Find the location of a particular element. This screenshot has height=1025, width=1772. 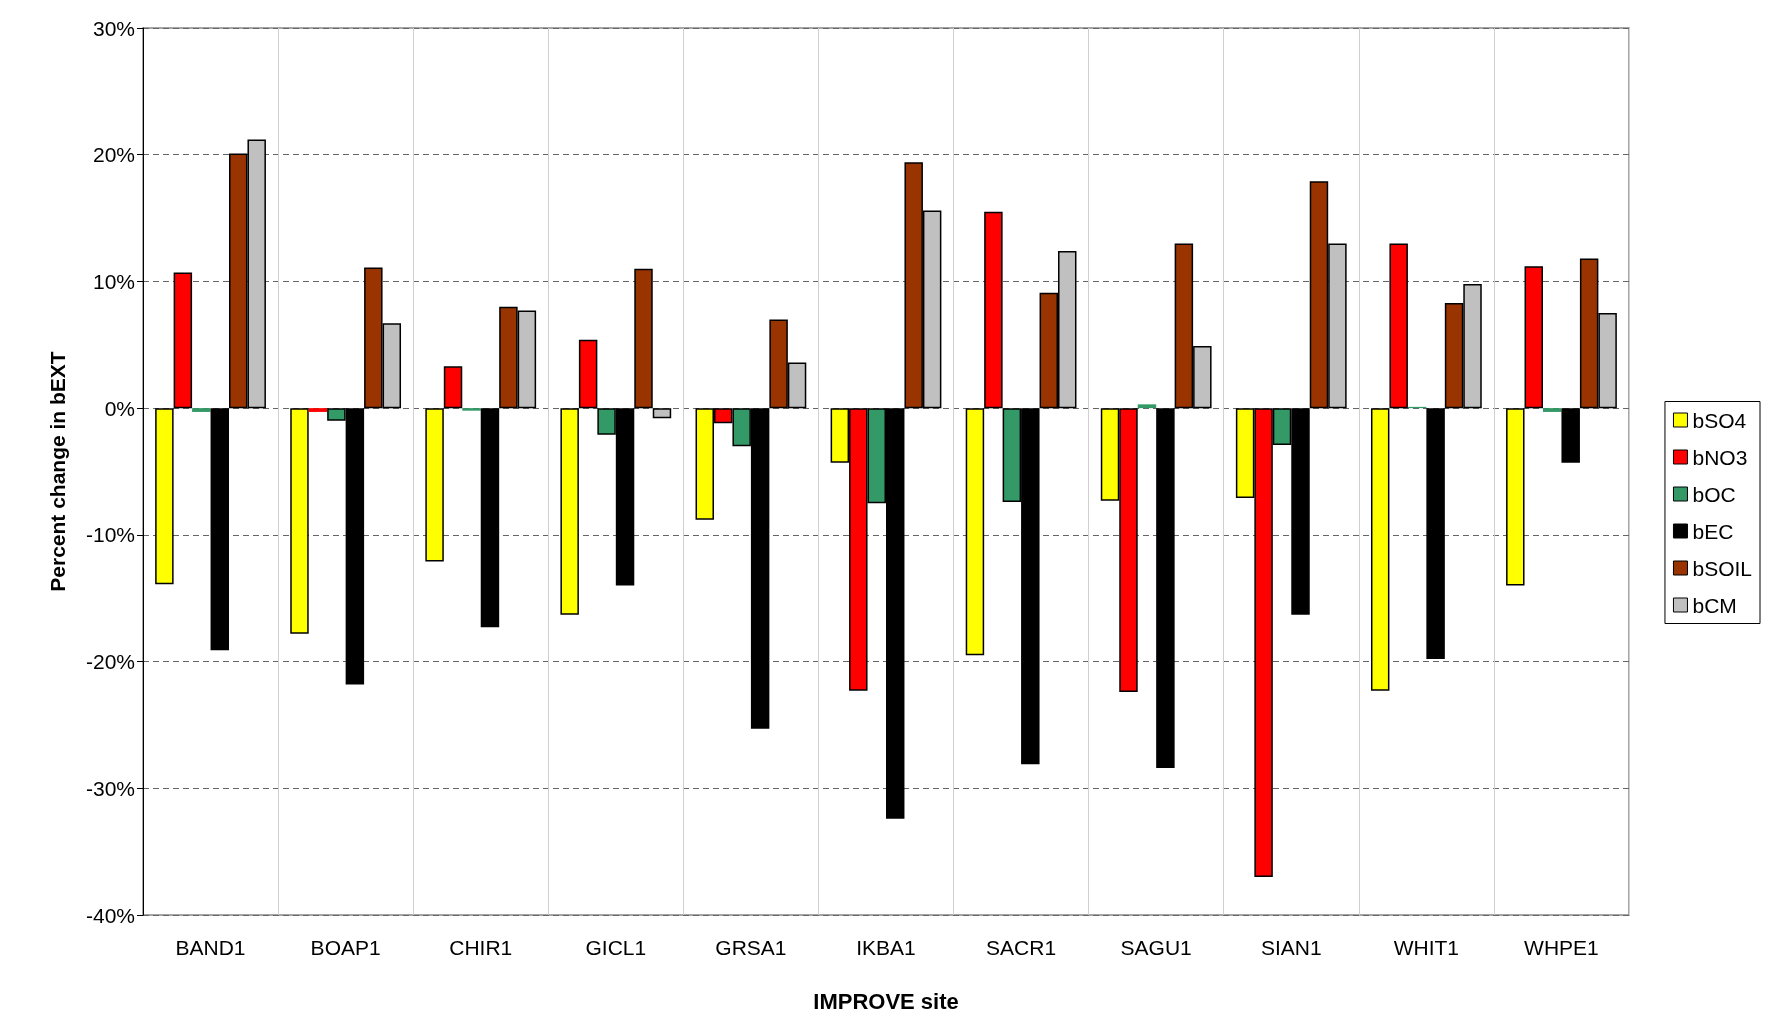

legend-label: bEC is located at coordinates (1713, 531).